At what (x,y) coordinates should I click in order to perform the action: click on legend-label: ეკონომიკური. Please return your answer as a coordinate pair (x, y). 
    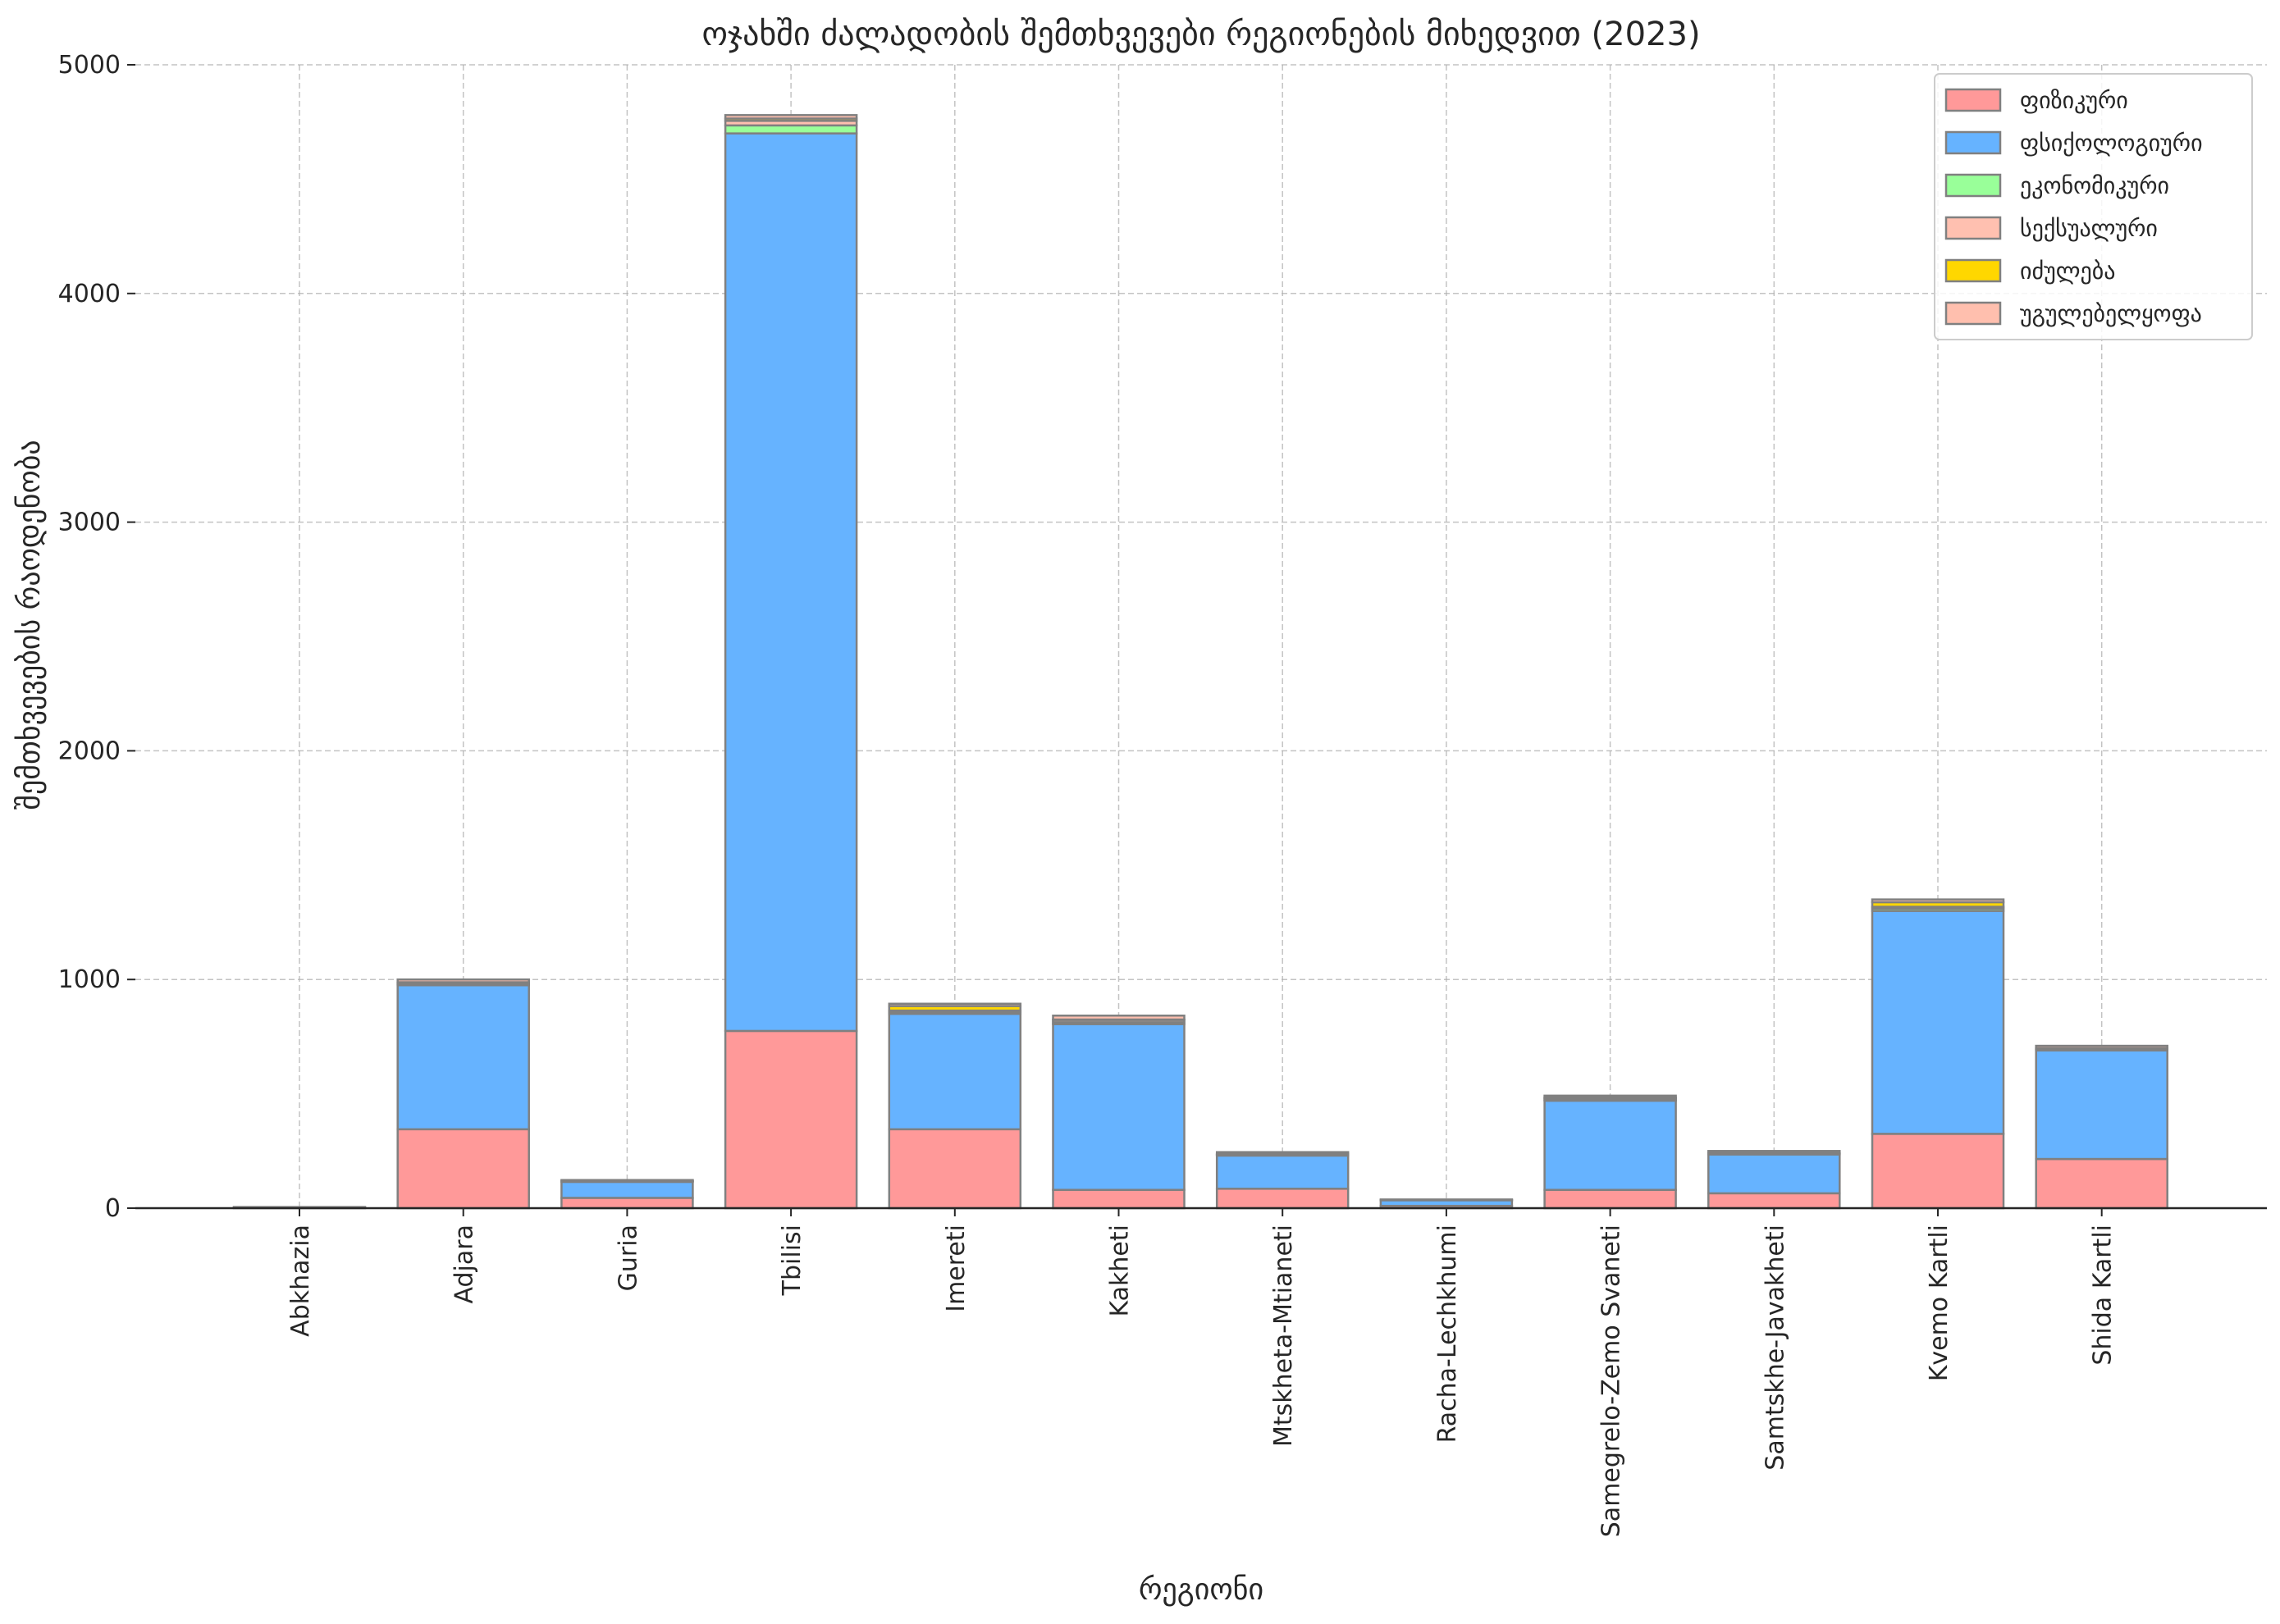
    Looking at the image, I should click on (2094, 185).